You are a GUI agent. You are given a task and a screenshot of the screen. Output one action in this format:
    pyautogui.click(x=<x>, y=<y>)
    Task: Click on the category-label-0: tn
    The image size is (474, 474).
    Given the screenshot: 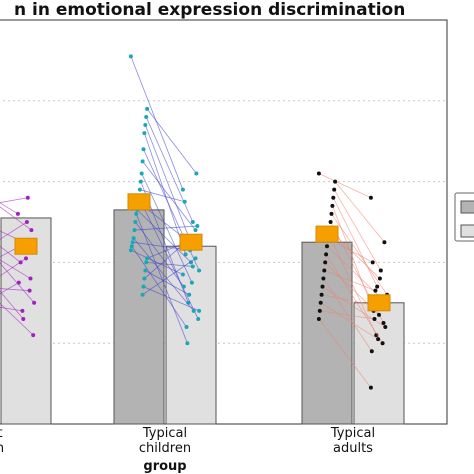 What is the action you would take?
    pyautogui.click(x=2, y=441)
    